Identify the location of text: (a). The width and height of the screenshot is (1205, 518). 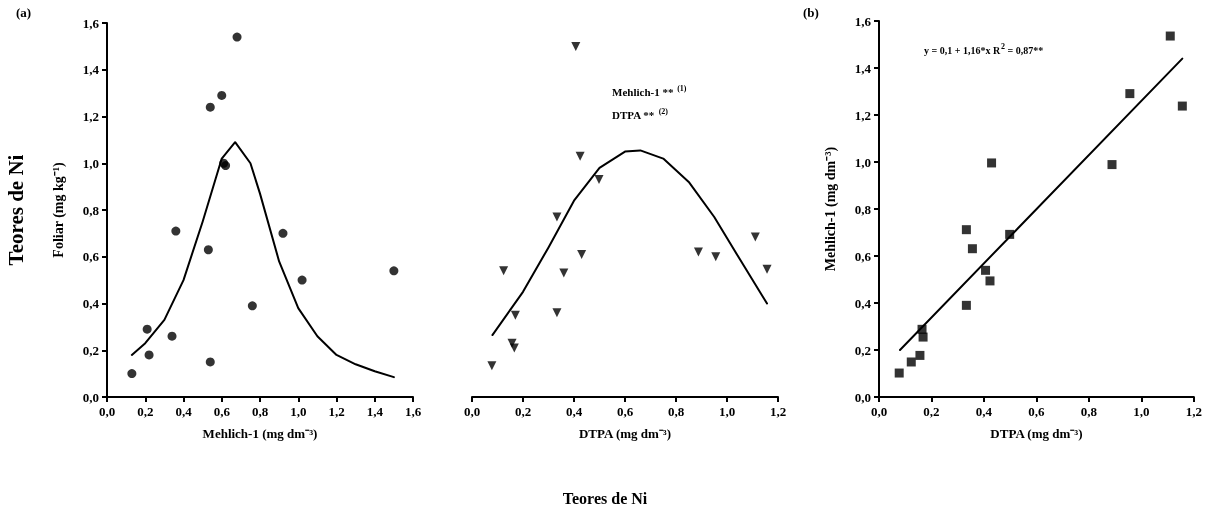
(24, 12).